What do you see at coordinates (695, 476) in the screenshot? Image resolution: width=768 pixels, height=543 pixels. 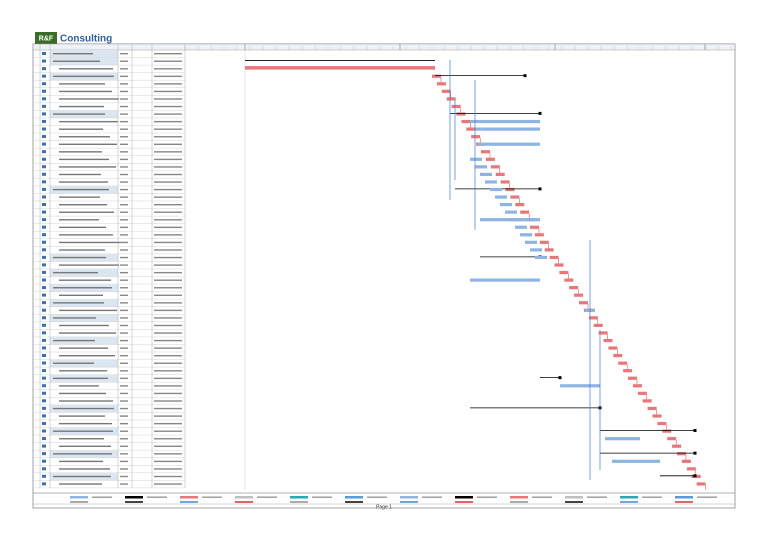 I see `summary-cap` at bounding box center [695, 476].